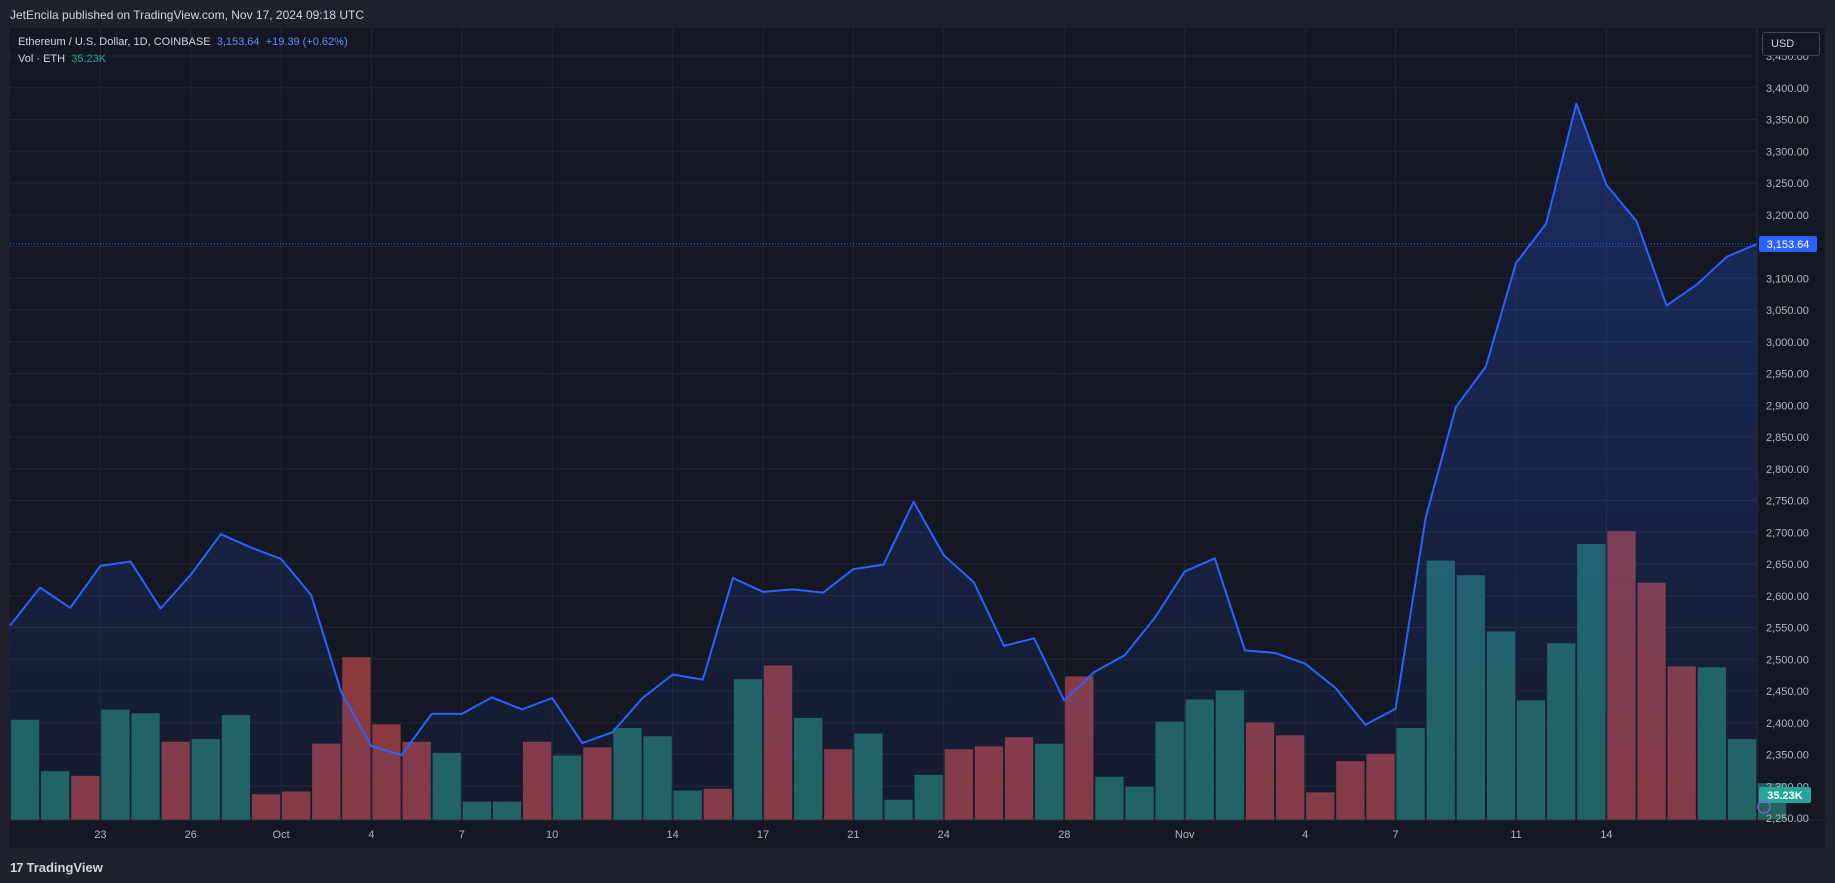 This screenshot has height=883, width=1835. I want to click on time-tick-label: 17, so click(763, 835).